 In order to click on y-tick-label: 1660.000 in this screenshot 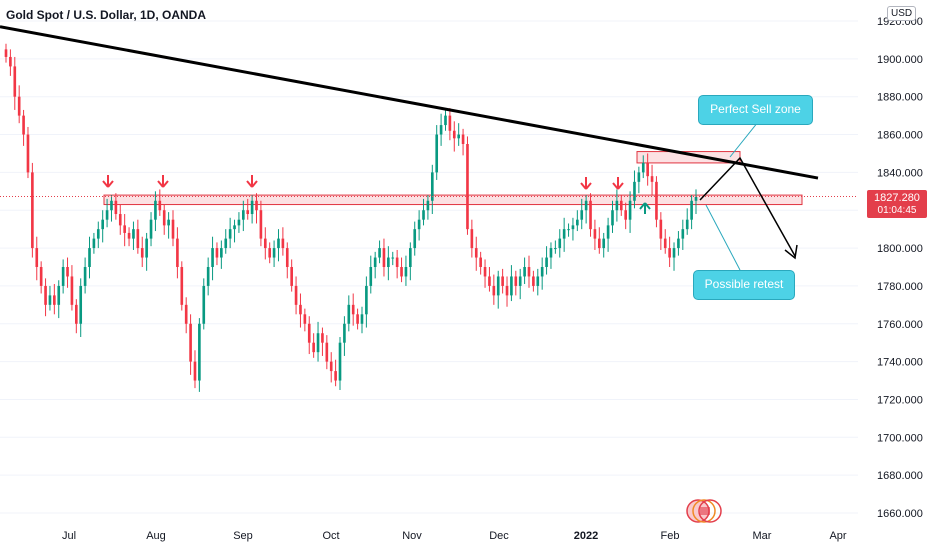, I will do `click(900, 514)`.